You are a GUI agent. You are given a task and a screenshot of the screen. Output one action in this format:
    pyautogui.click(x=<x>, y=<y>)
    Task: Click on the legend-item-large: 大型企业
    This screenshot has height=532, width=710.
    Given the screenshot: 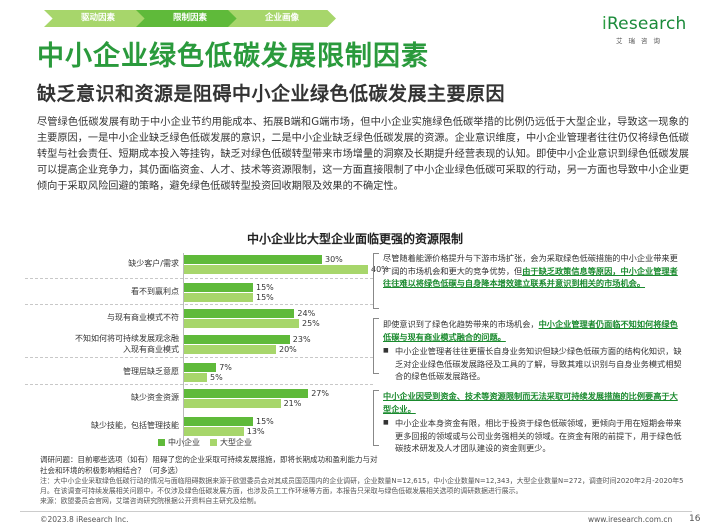 What is the action you would take?
    pyautogui.click(x=231, y=442)
    